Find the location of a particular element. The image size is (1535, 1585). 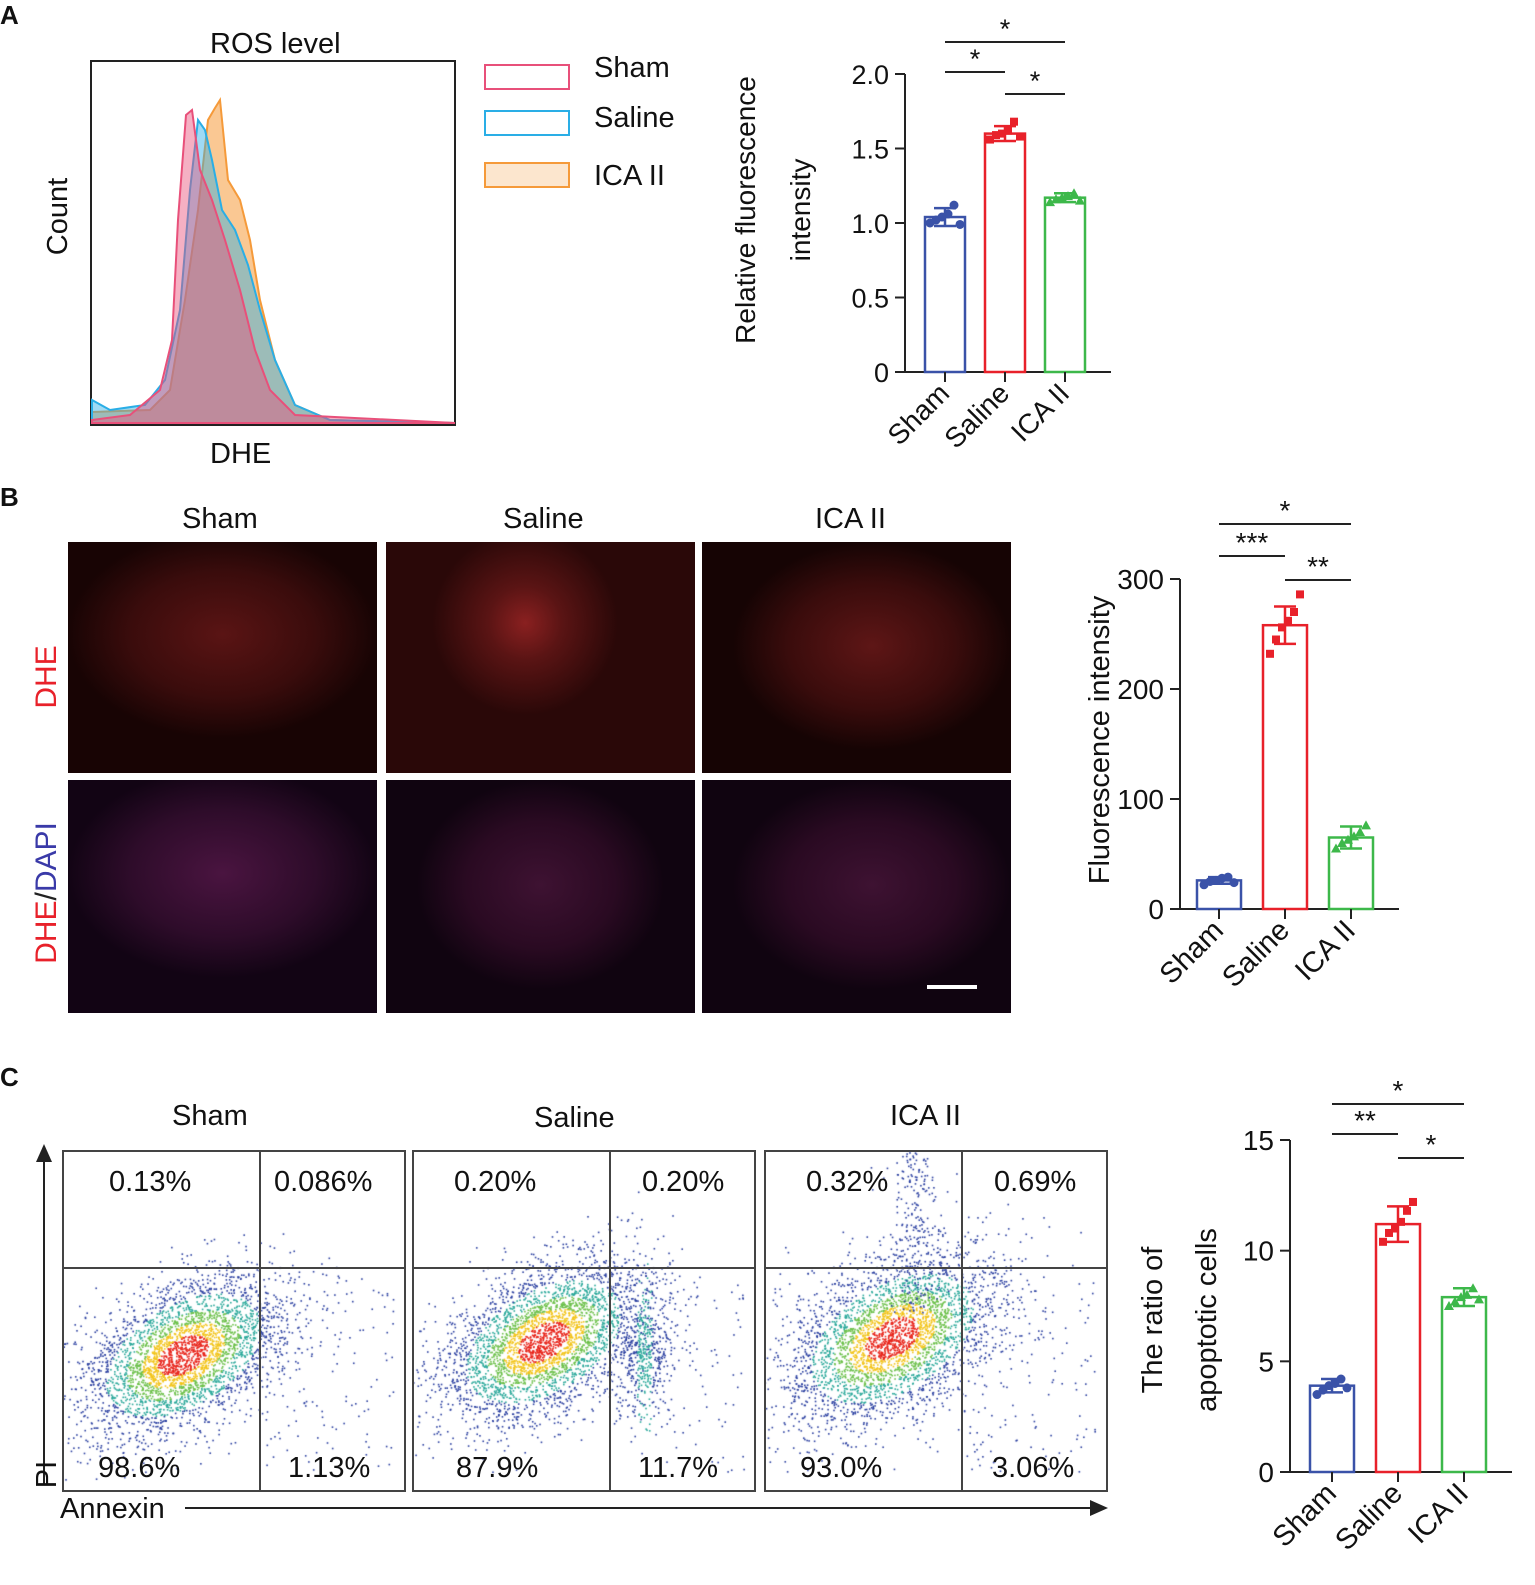

significance-label: *** is located at coordinates (1252, 542).